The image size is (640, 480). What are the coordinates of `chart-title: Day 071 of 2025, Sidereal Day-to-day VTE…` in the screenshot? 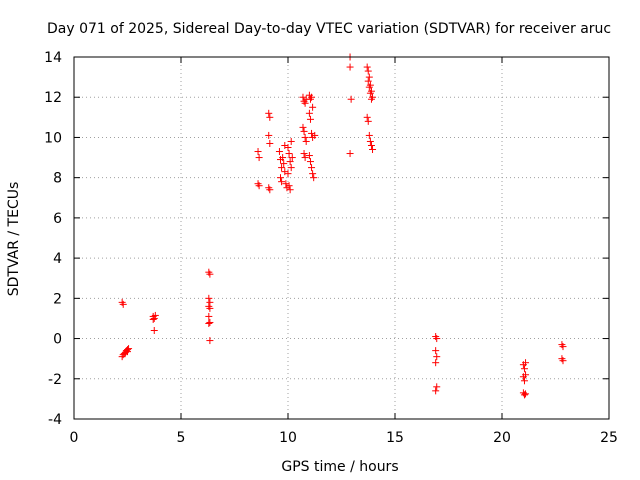 It's located at (329, 29).